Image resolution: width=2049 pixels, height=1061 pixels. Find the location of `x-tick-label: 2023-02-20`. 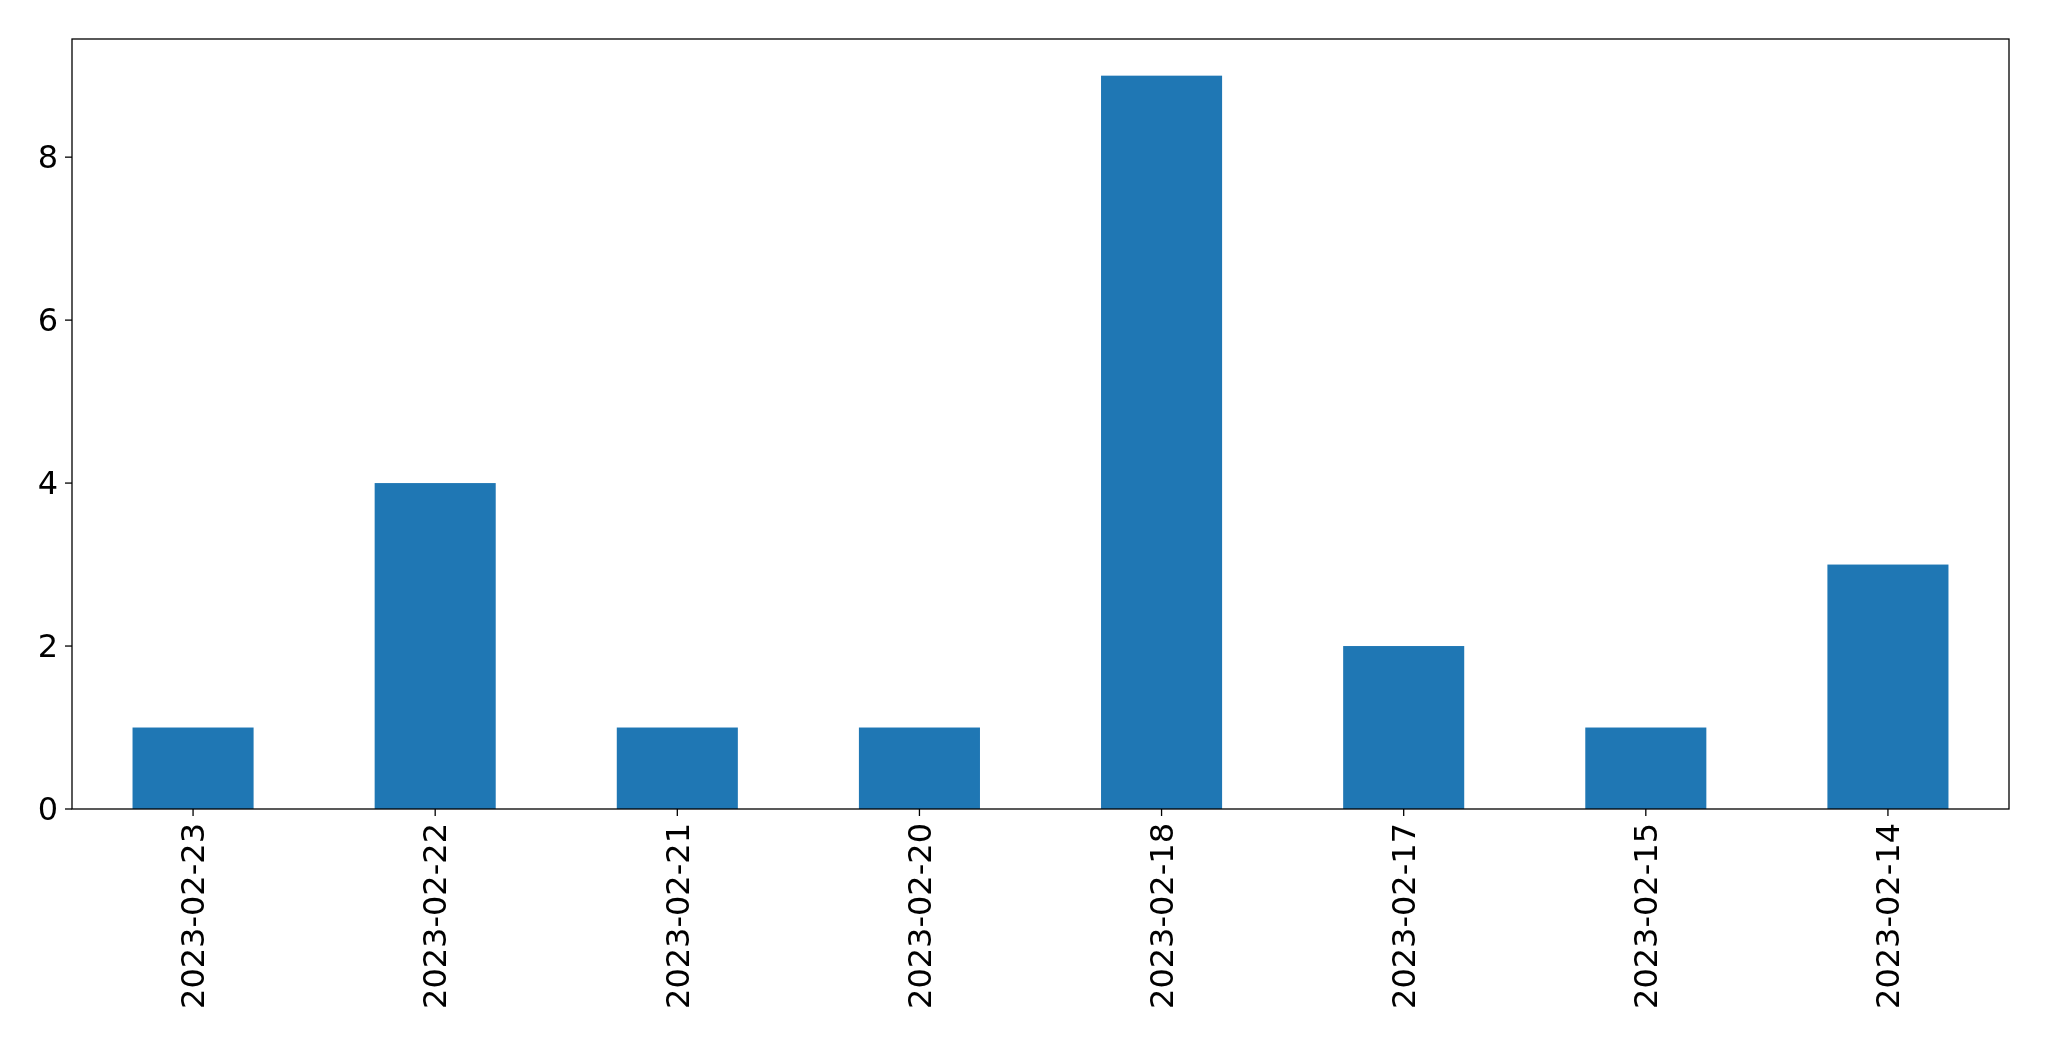

x-tick-label: 2023-02-20 is located at coordinates (919, 916).